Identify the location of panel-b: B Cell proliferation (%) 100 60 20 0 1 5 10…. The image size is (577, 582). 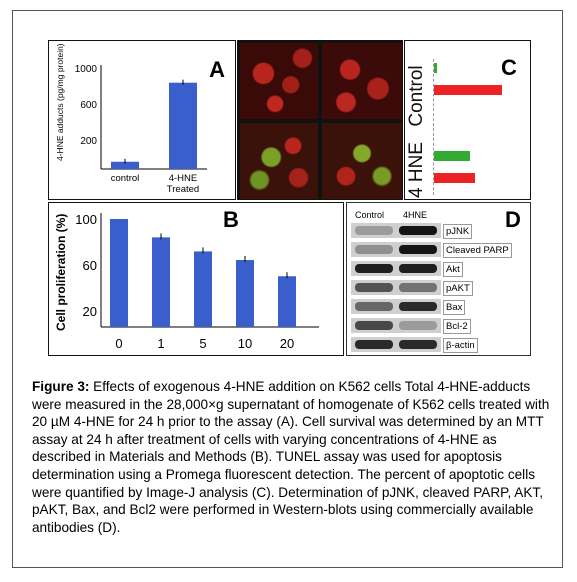
(196, 279).